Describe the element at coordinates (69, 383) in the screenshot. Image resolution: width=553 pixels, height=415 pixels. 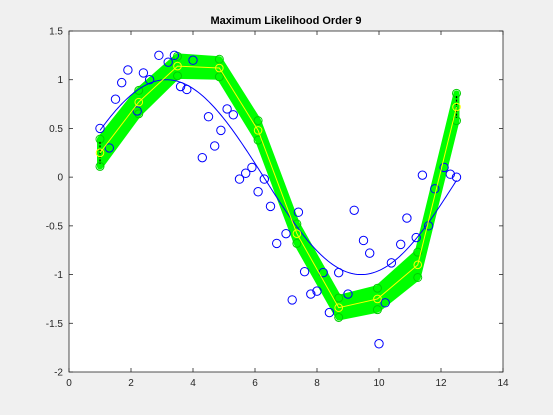
I see `x-tick-label: 0` at that location.